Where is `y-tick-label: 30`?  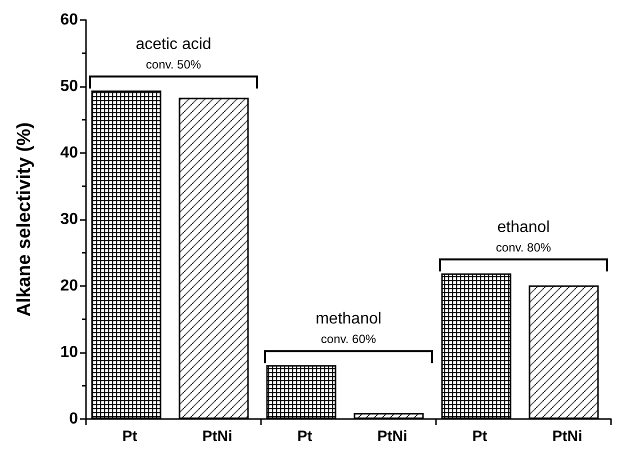 y-tick-label: 30 is located at coordinates (69, 219).